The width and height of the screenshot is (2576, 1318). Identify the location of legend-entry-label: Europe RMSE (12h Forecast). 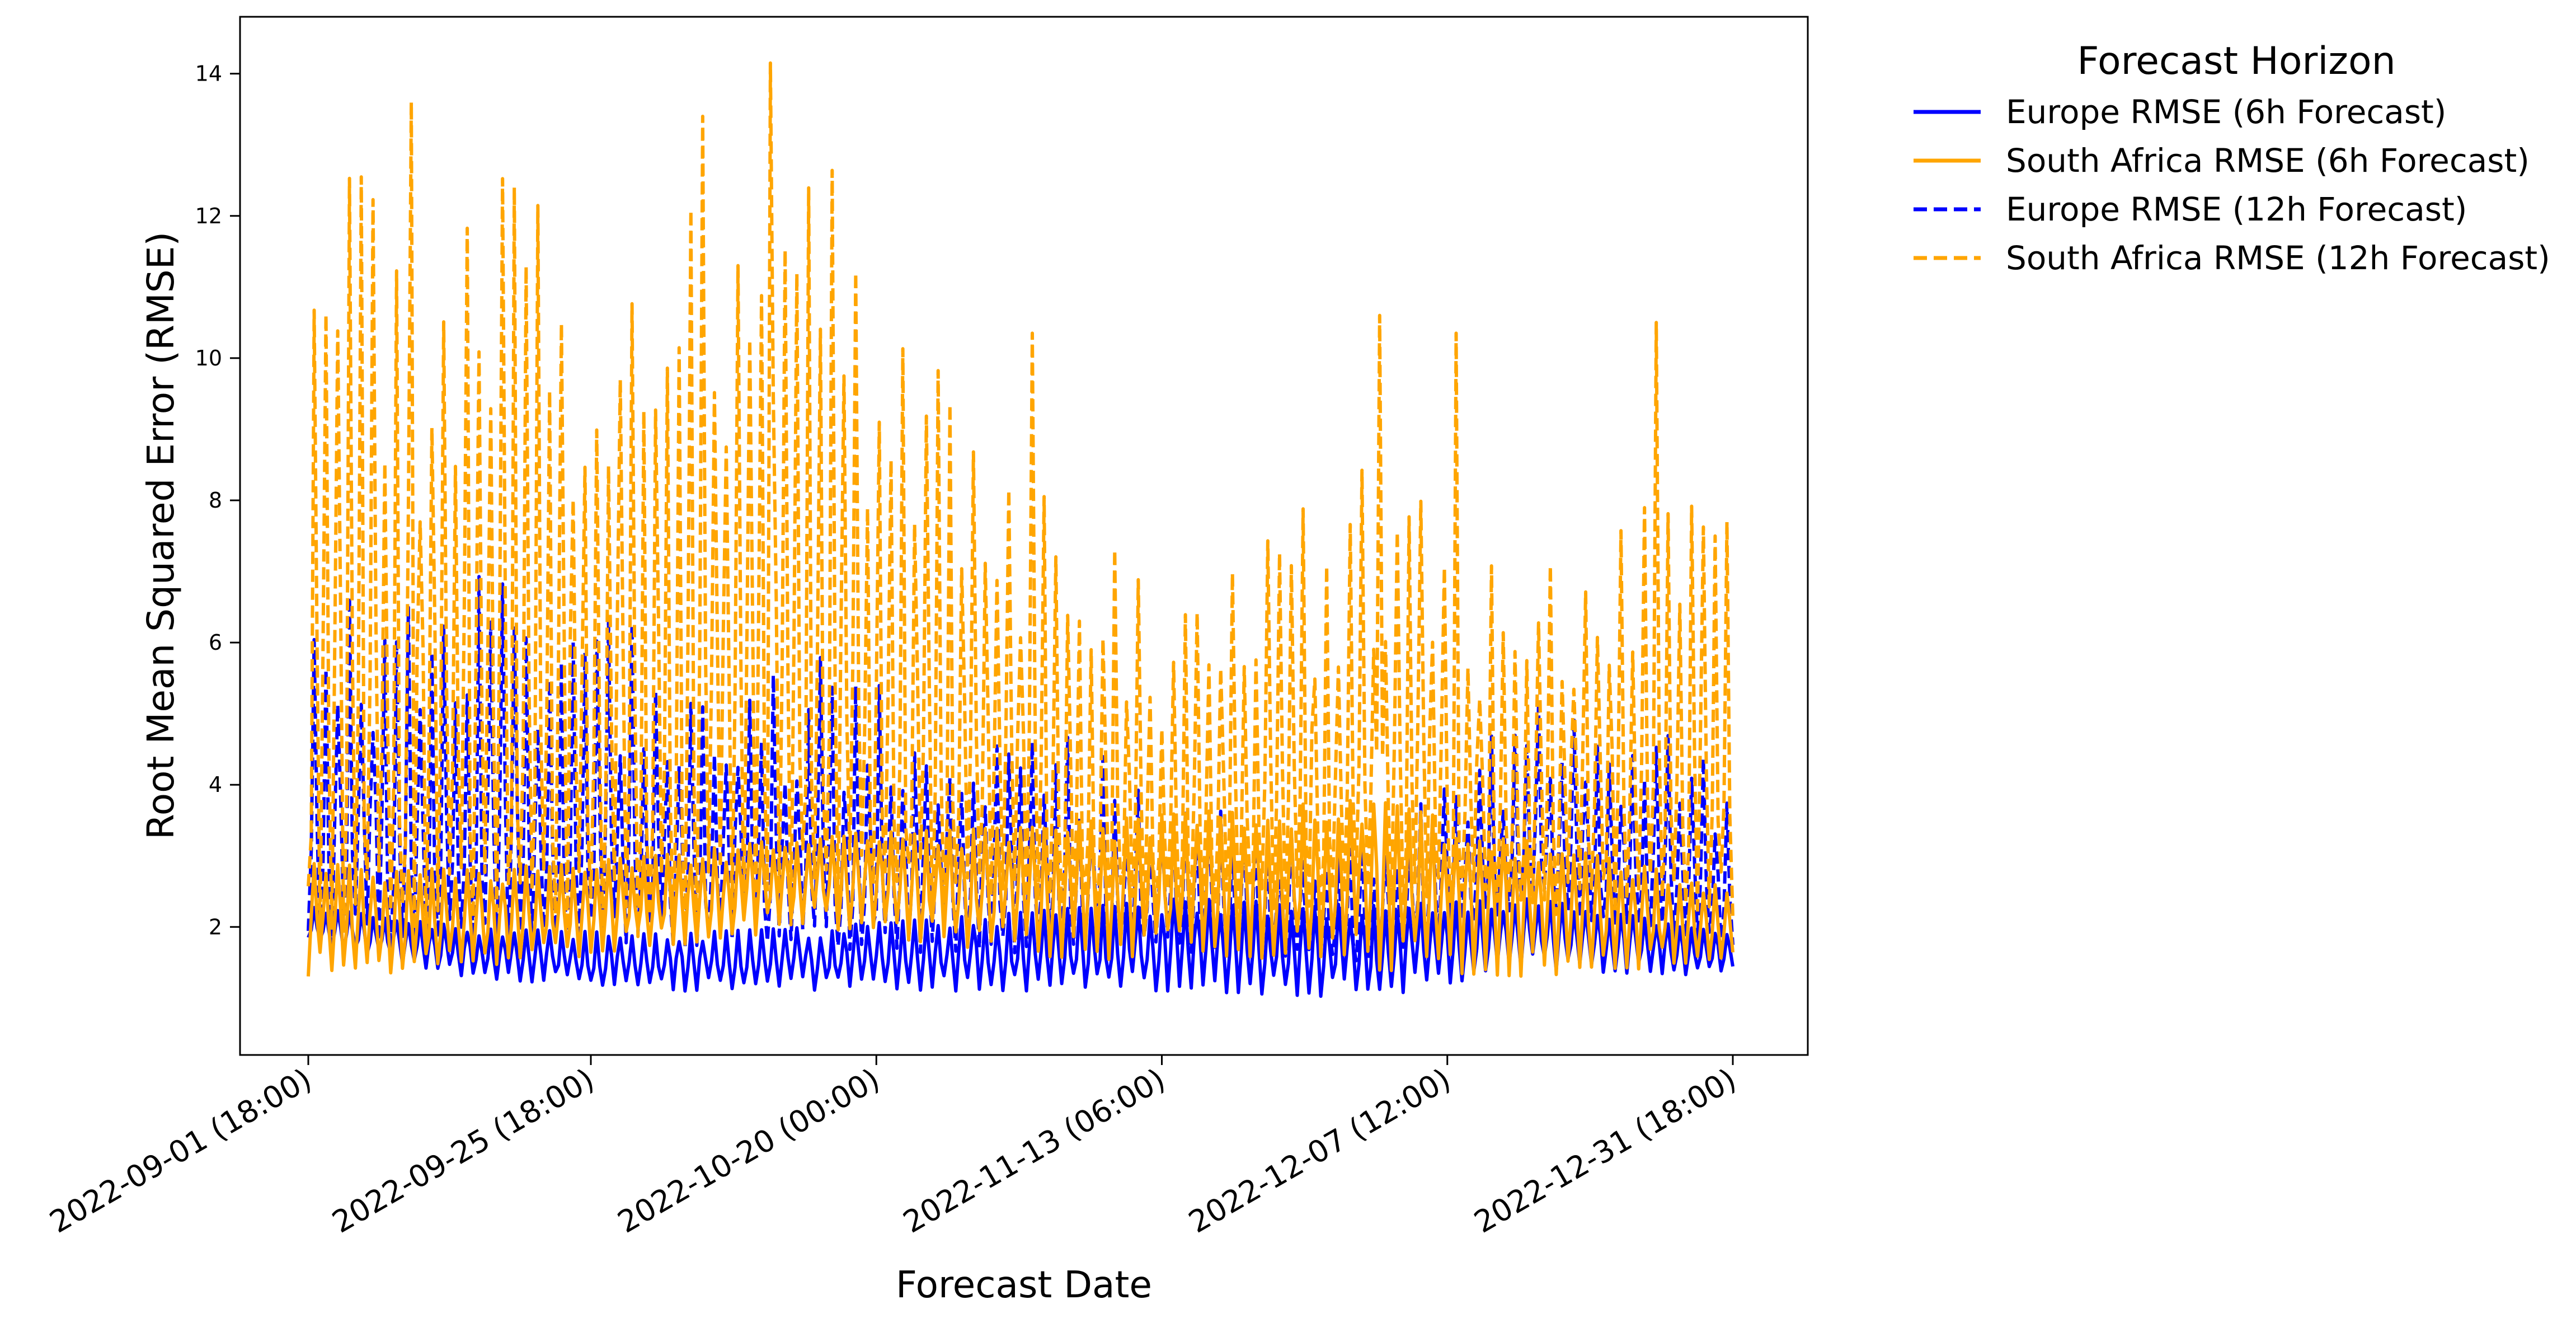
(2236, 209).